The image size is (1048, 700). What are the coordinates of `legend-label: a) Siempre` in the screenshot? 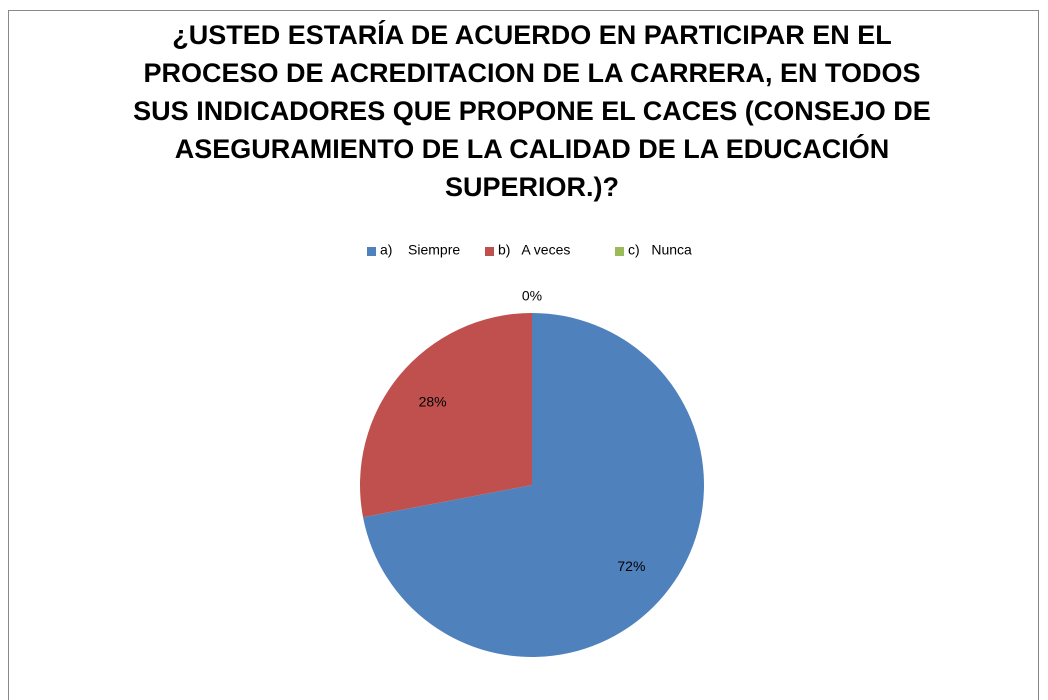 It's located at (420, 250).